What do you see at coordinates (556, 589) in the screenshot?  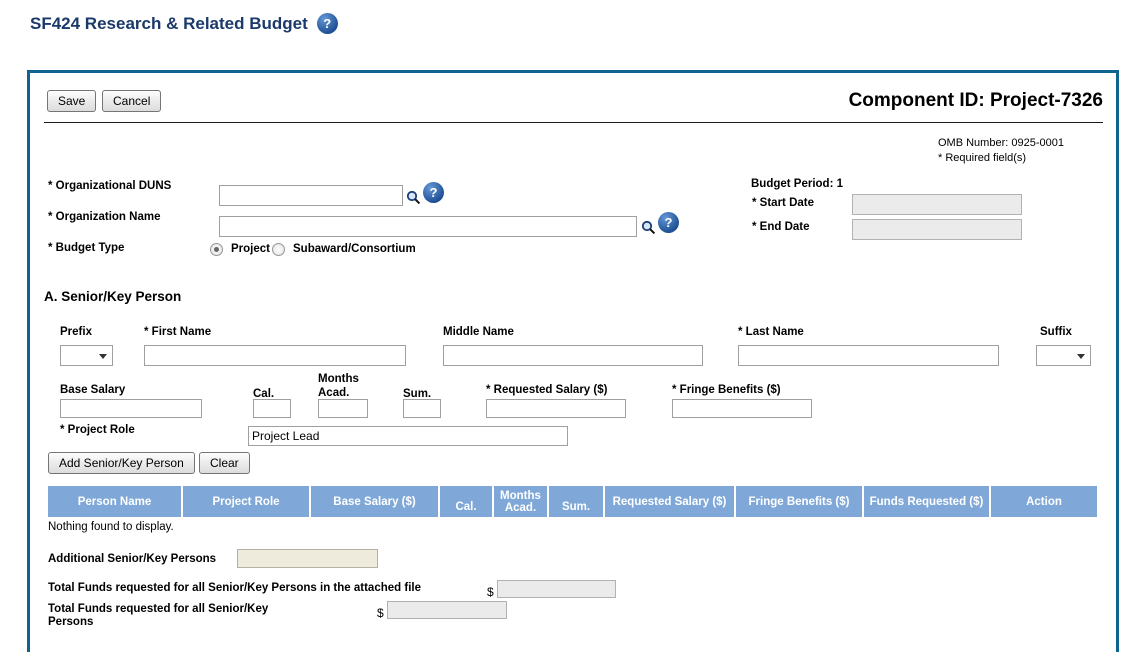 I see `total-attached-file-field` at bounding box center [556, 589].